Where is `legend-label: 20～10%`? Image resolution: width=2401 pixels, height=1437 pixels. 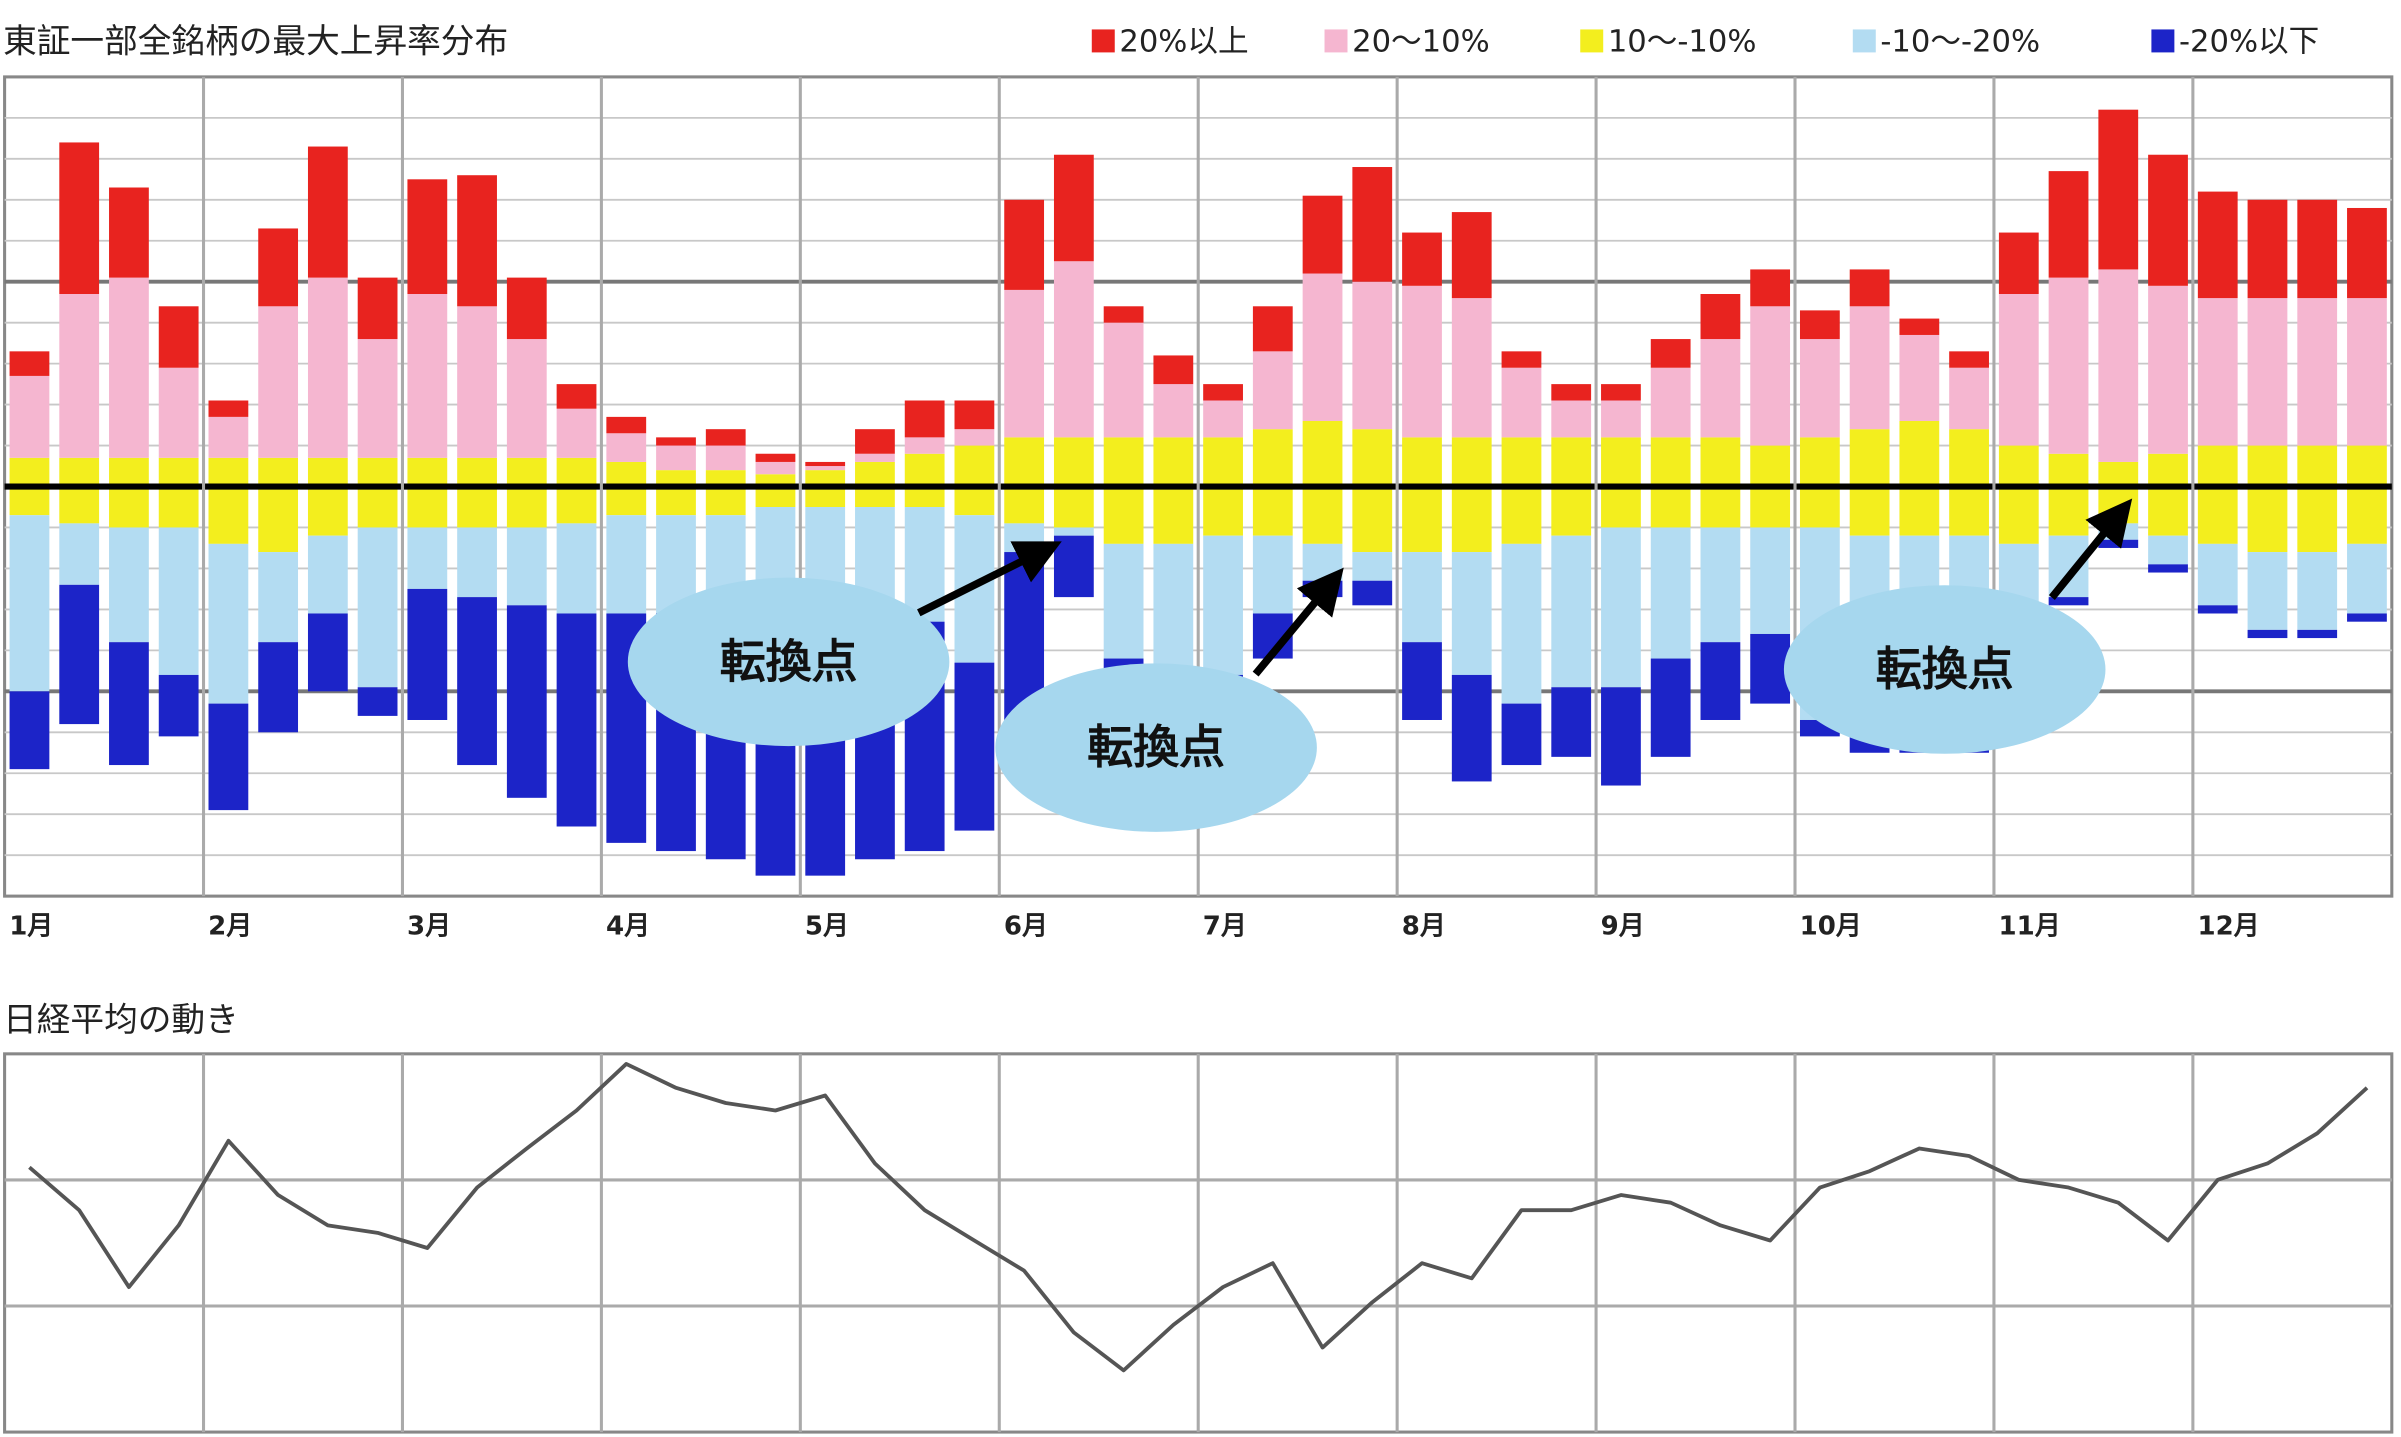
legend-label: 20～10% is located at coordinates (1421, 42).